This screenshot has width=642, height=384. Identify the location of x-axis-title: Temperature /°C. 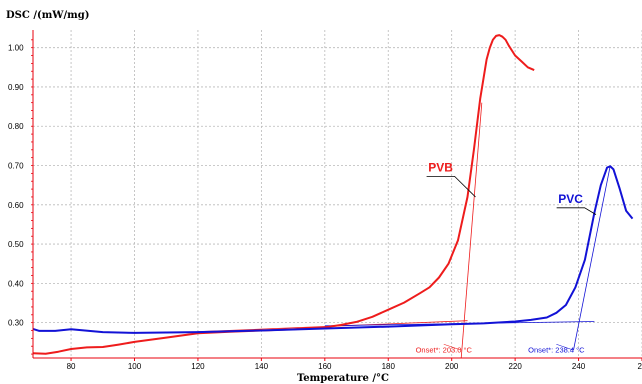
(343, 378).